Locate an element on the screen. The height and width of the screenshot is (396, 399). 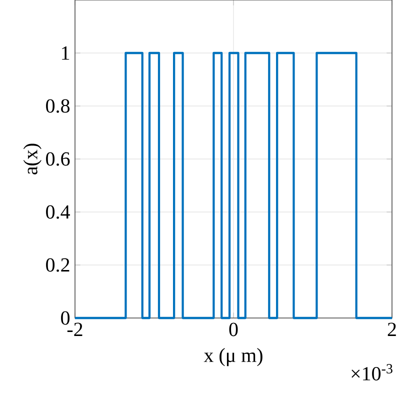
y-tick-label: 0.2 is located at coordinates (58, 265).